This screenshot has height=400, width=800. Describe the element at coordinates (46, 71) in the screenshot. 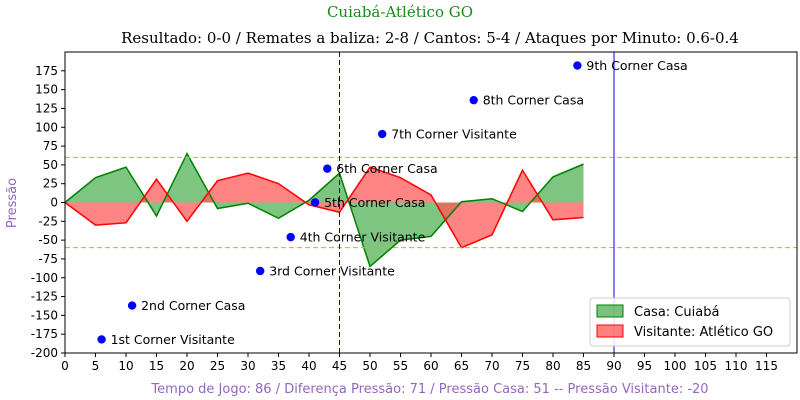

I see `y-tick-label-15: 175` at that location.